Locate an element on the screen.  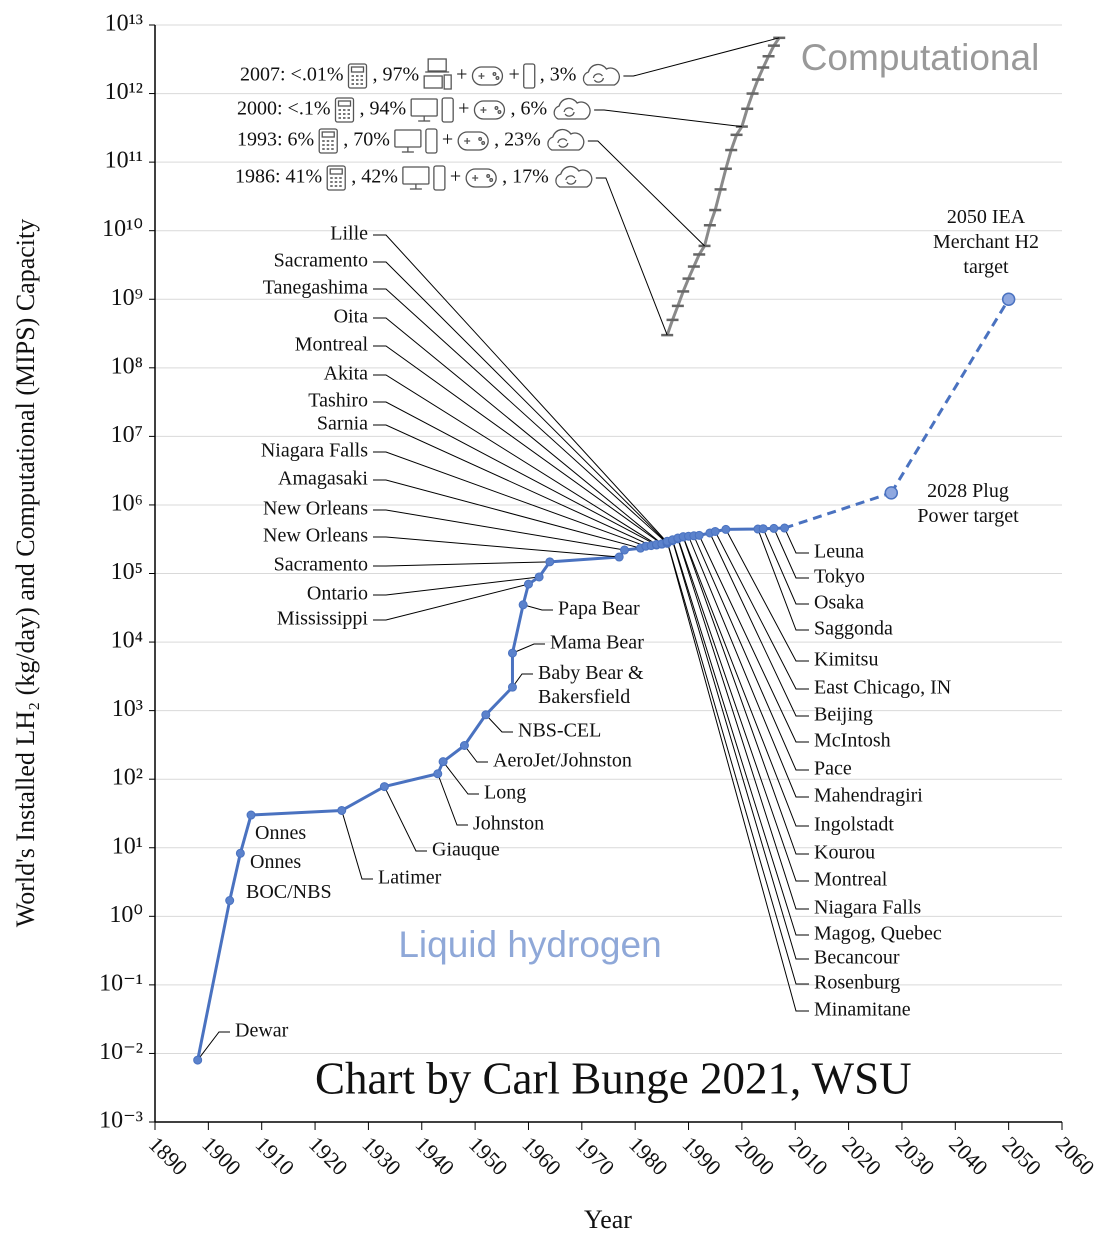
y-tick-label: 10¹⁰ is located at coordinates (122, 229).